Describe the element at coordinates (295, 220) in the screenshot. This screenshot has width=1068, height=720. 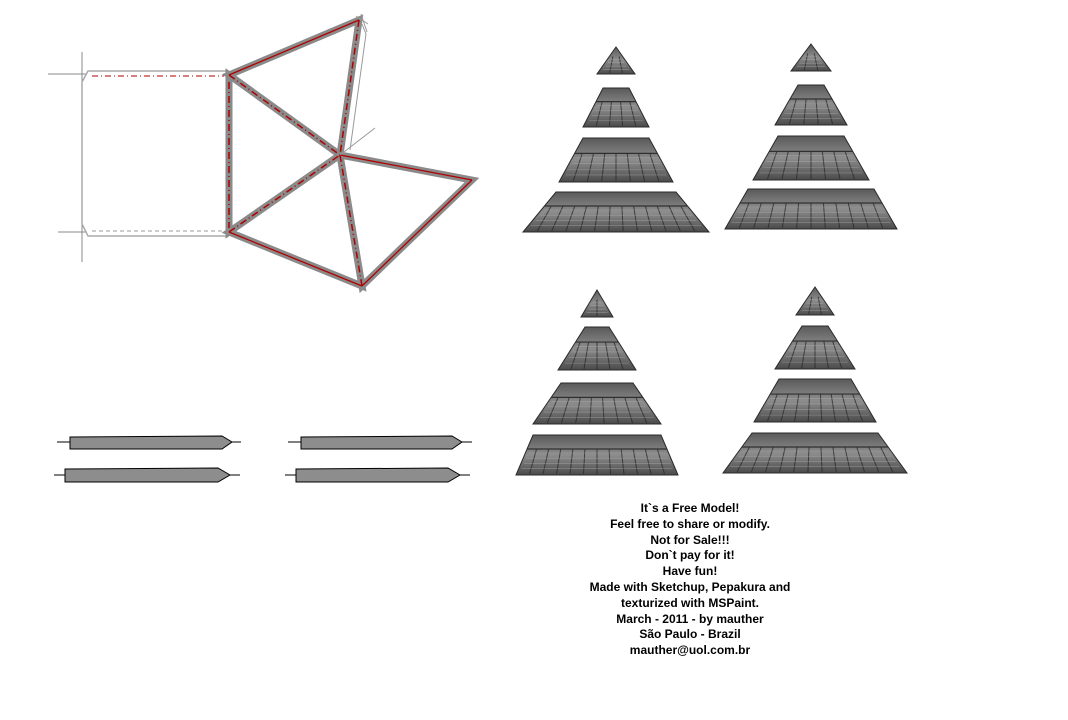
I see `roof-face-bottom` at that location.